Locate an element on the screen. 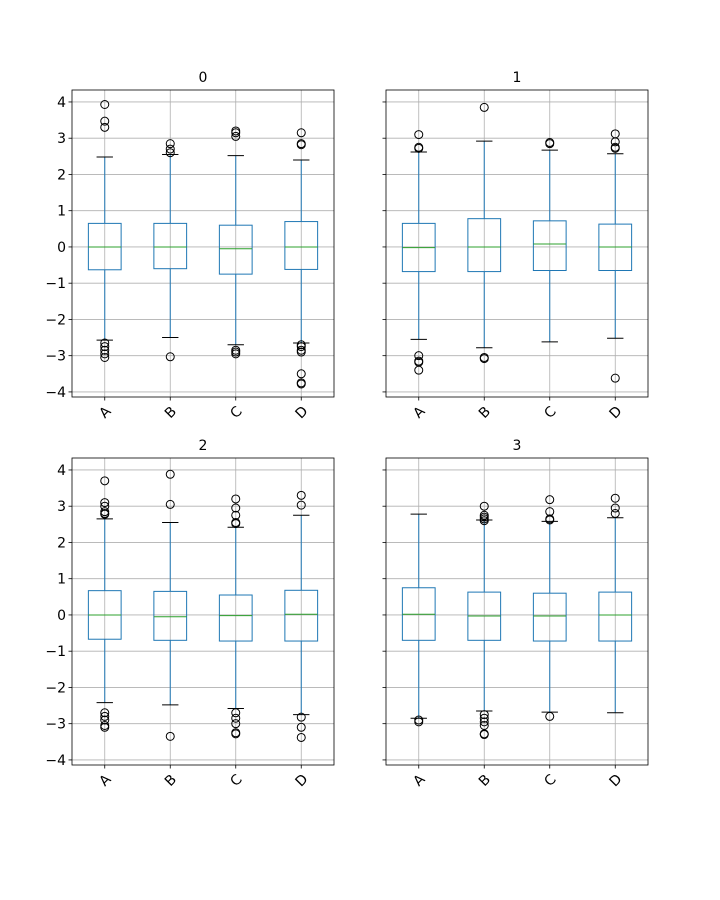 The image size is (720, 900). subplot-title: 0 is located at coordinates (203, 78).